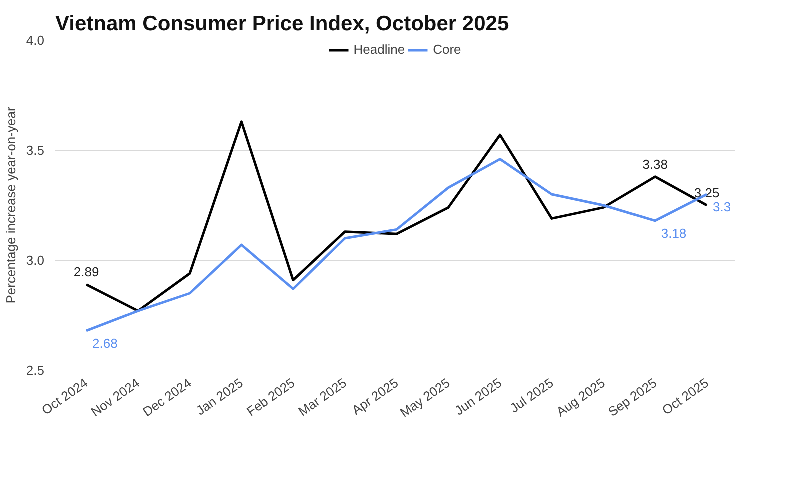 The image size is (801, 493). I want to click on legend-label: Headline, so click(380, 49).